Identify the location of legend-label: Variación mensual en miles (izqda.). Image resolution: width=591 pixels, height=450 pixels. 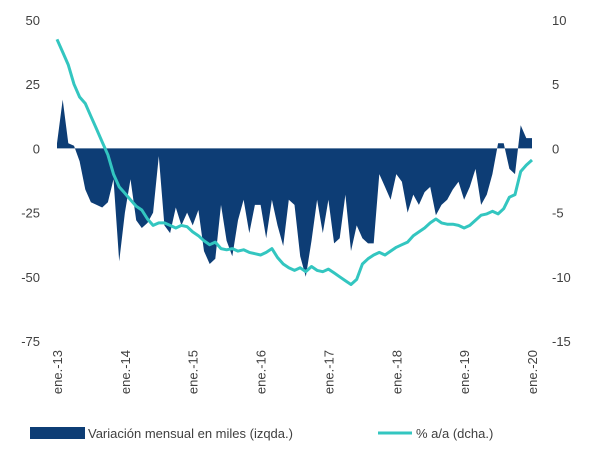
(190, 433).